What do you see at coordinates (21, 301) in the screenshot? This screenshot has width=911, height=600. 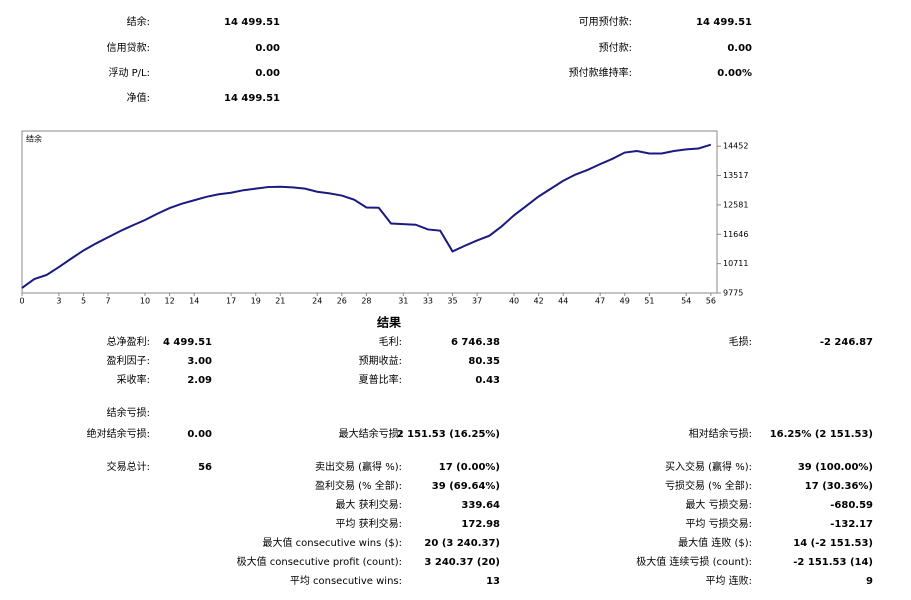 I see `x-tick-label: 0` at bounding box center [21, 301].